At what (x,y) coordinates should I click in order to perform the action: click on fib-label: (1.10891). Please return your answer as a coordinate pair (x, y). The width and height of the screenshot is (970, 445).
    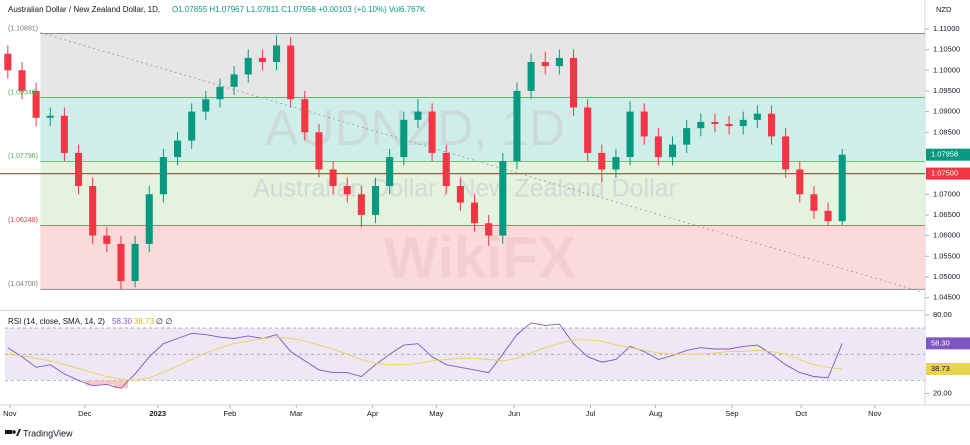
    Looking at the image, I should click on (23, 28).